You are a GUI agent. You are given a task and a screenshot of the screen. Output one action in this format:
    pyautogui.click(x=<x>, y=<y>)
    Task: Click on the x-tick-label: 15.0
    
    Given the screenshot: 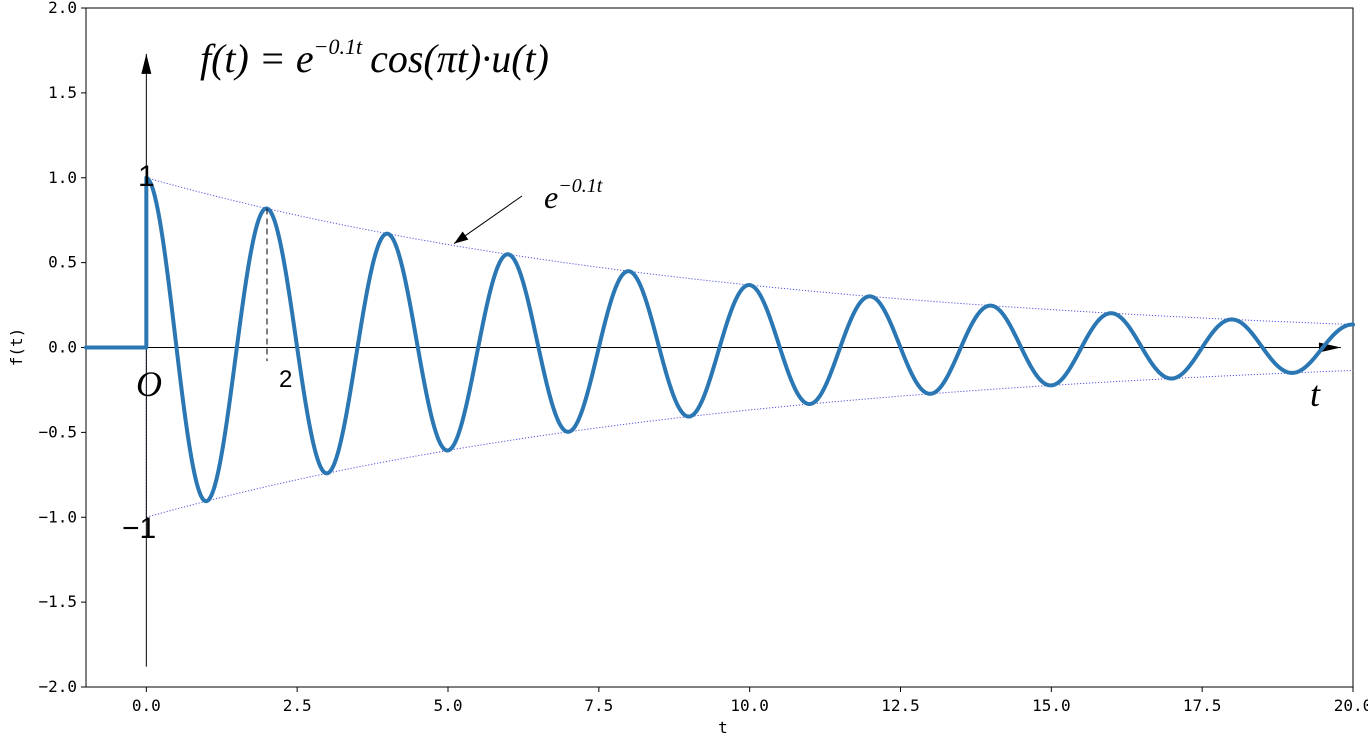 What is the action you would take?
    pyautogui.click(x=1051, y=705)
    